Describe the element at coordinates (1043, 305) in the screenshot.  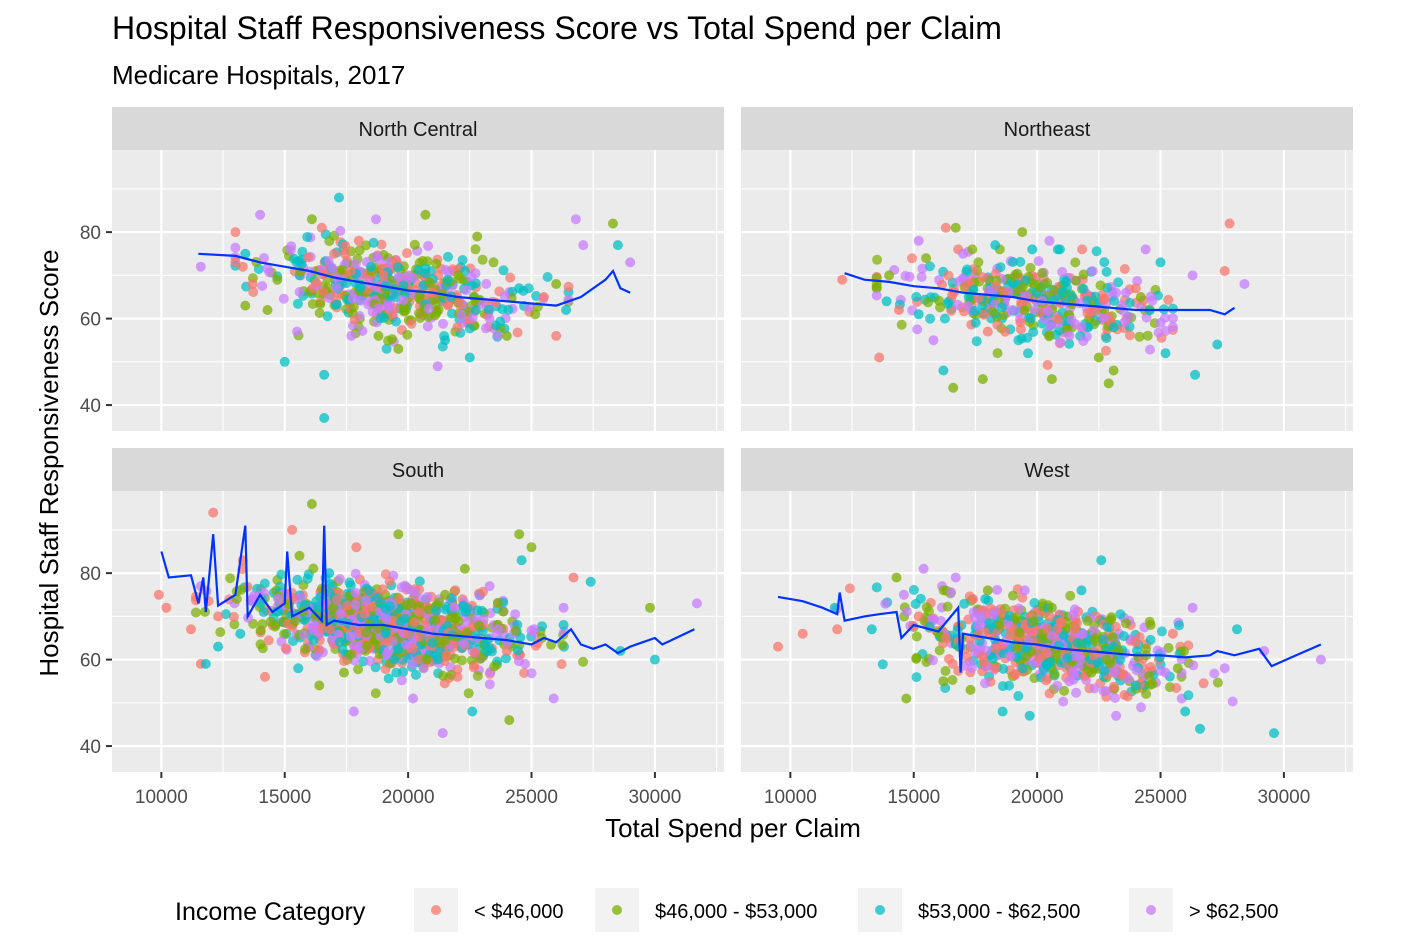
I see `points` at that location.